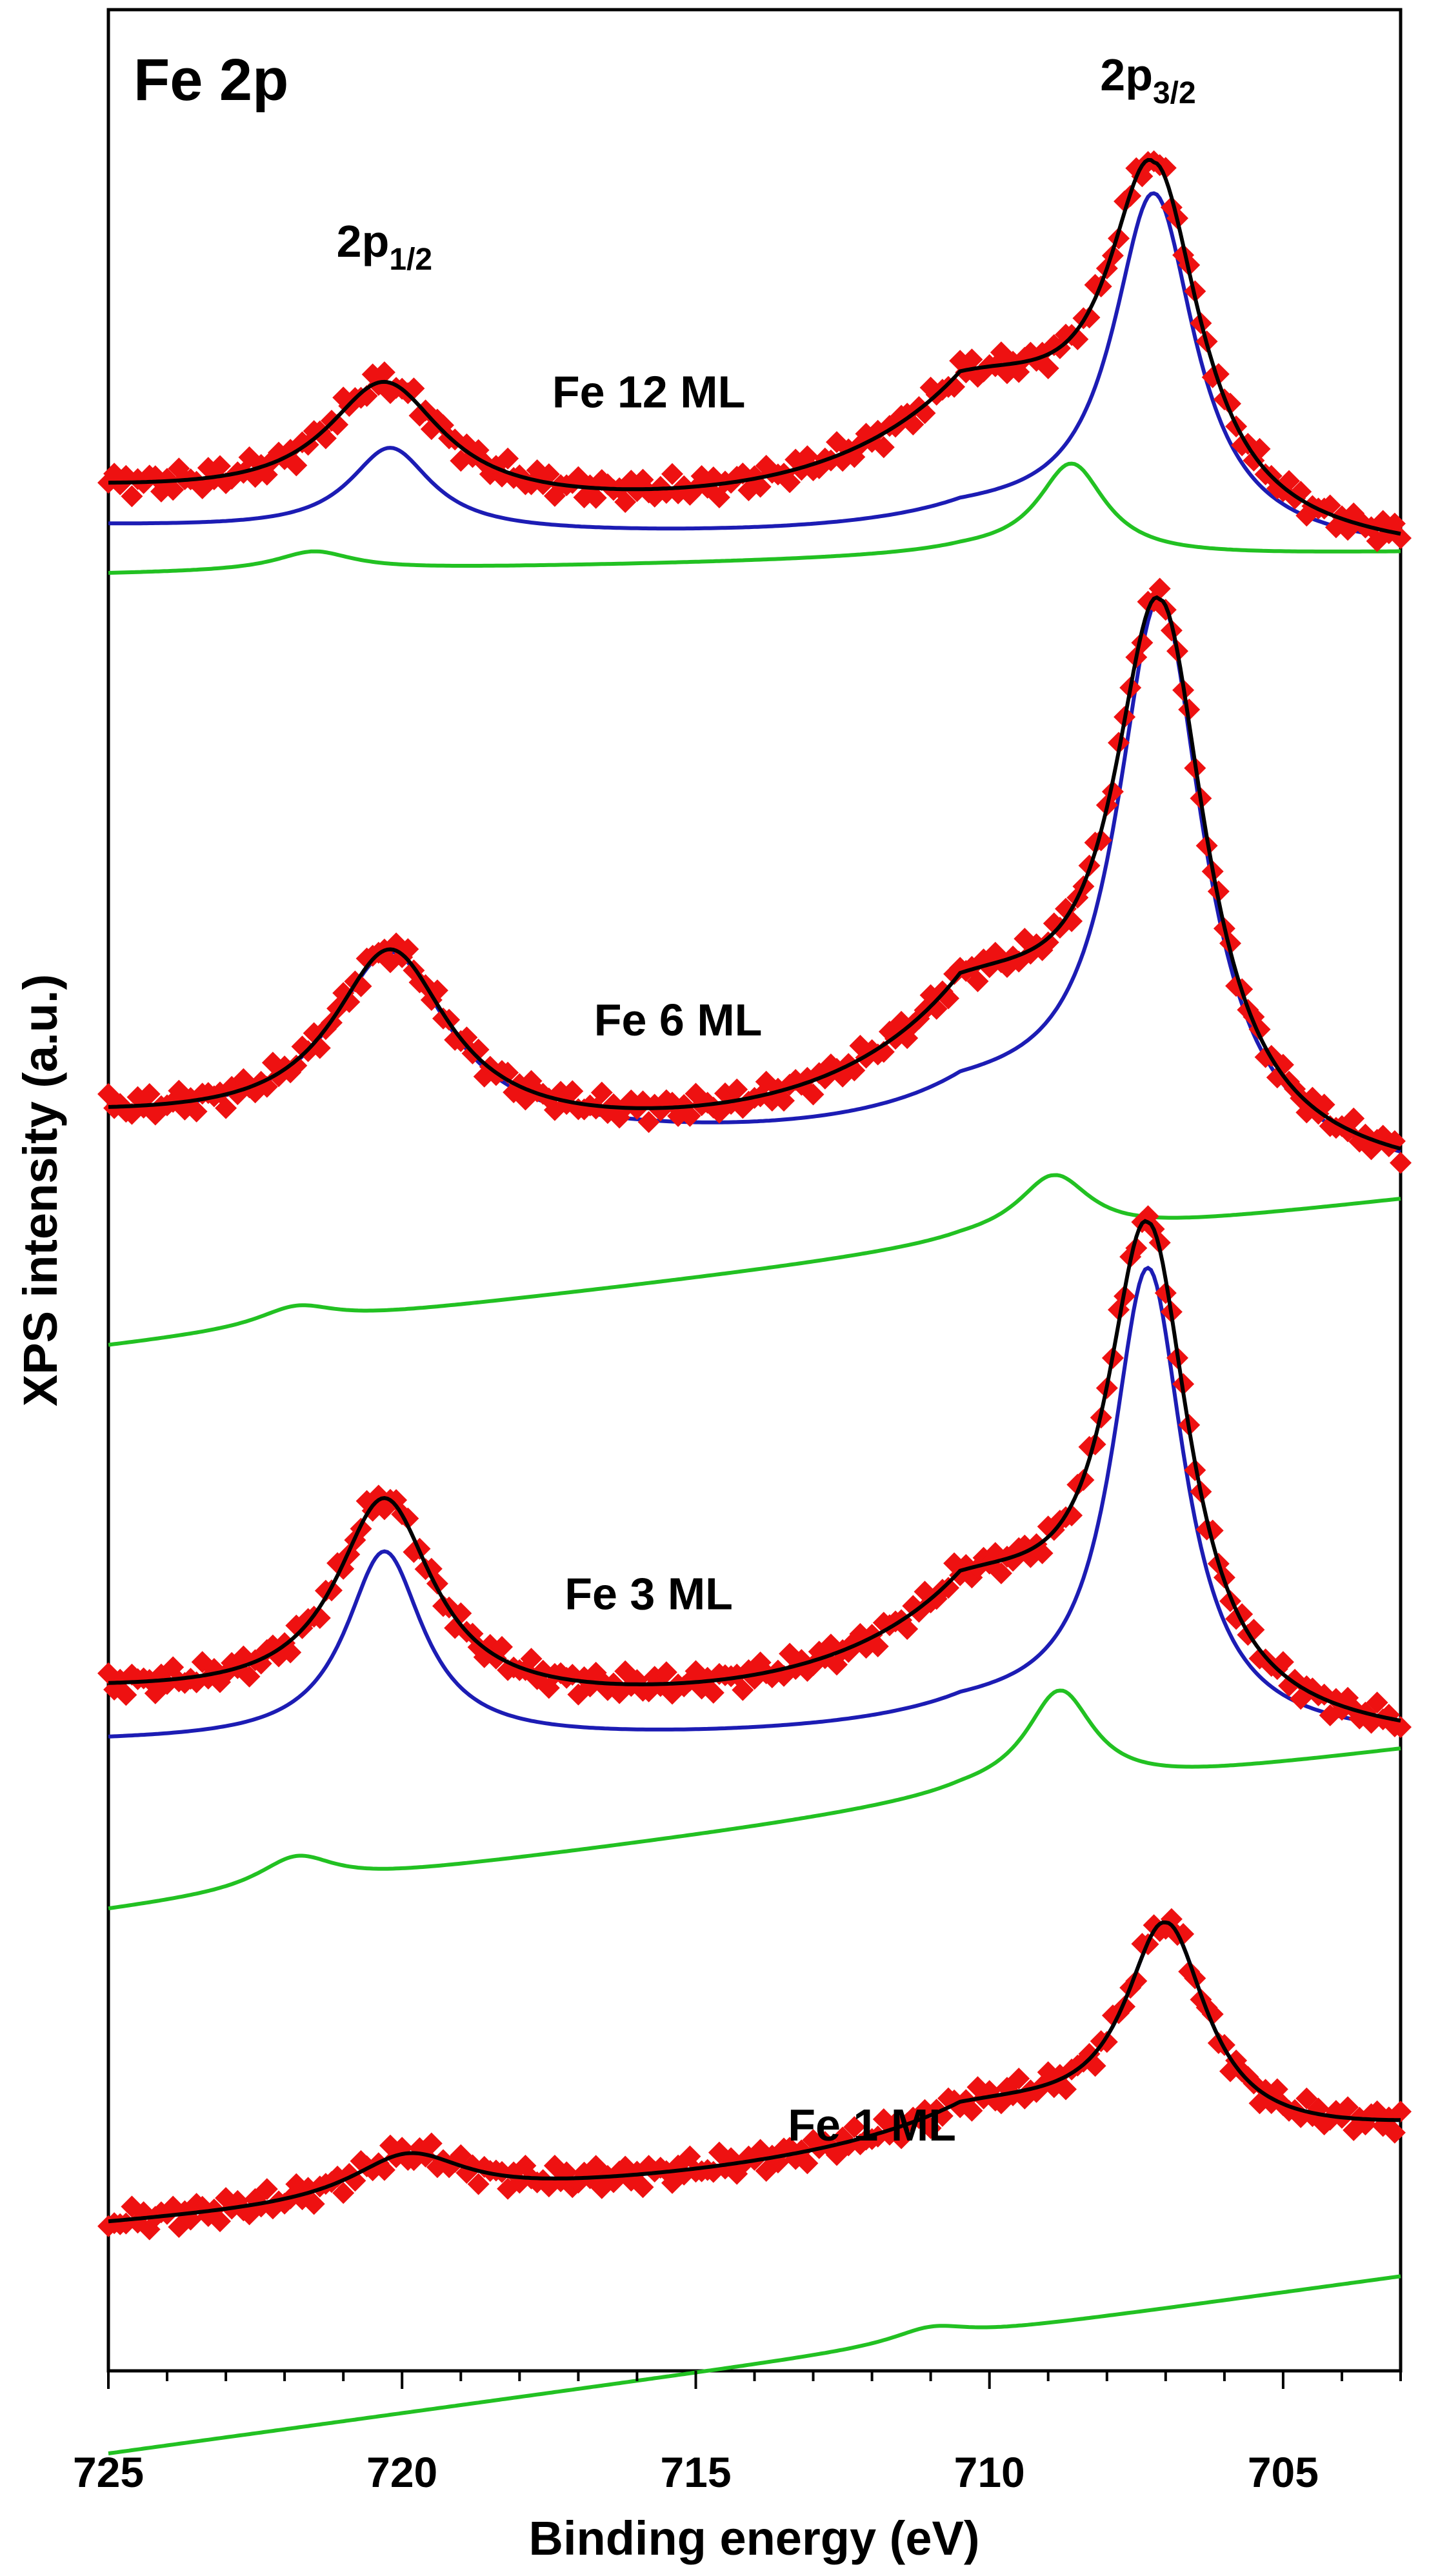 This screenshot has width=1429, height=2576. I want to click on satellite-fit-fe-12-ml, so click(754, 518).